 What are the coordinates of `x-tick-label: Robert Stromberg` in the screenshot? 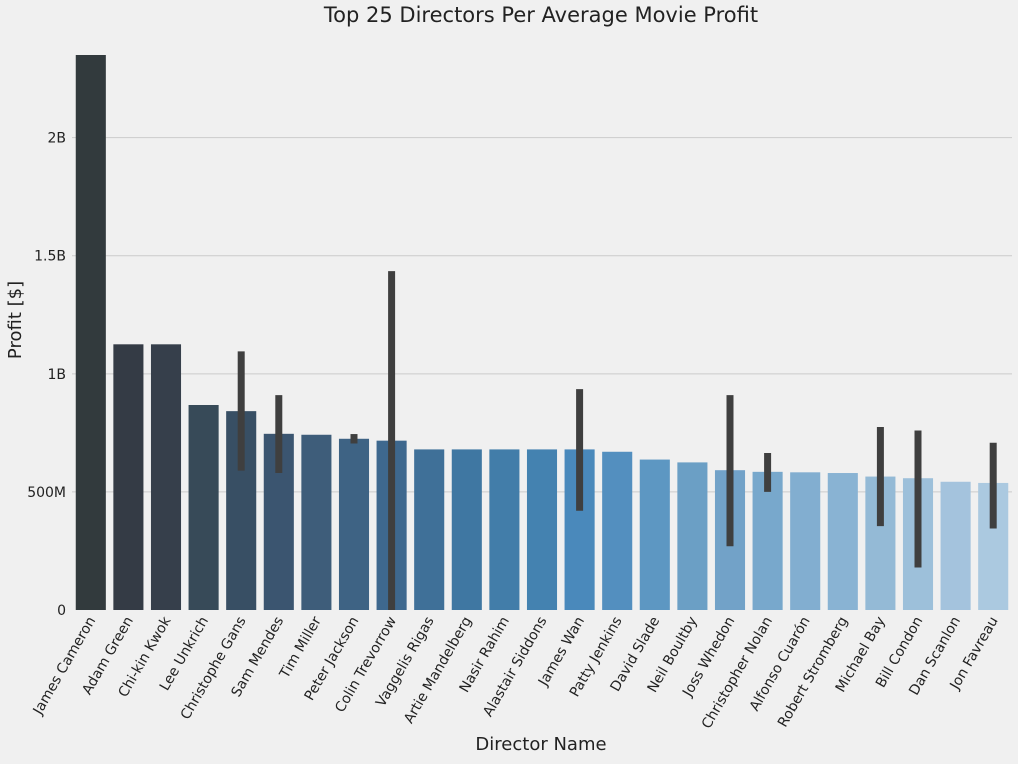 It's located at (813, 672).